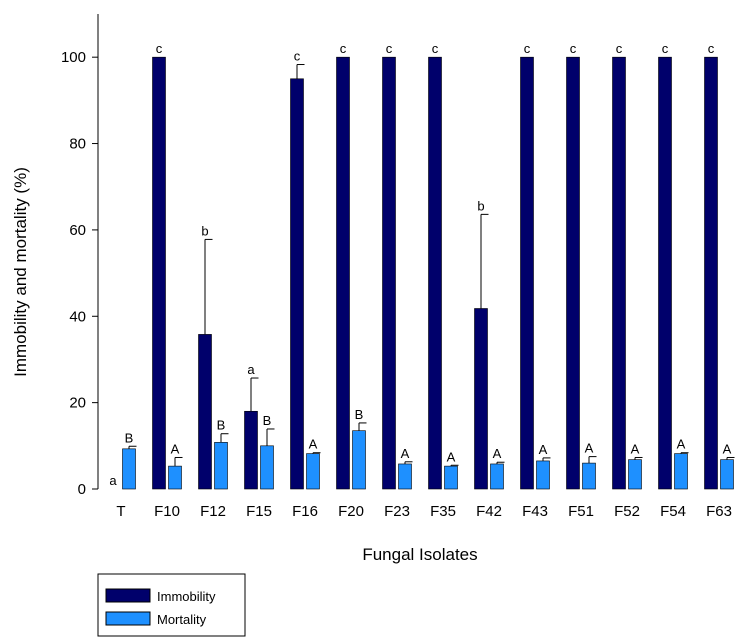 The height and width of the screenshot is (640, 748). Describe the element at coordinates (77, 230) in the screenshot. I see `y-tick-label: 60` at that location.